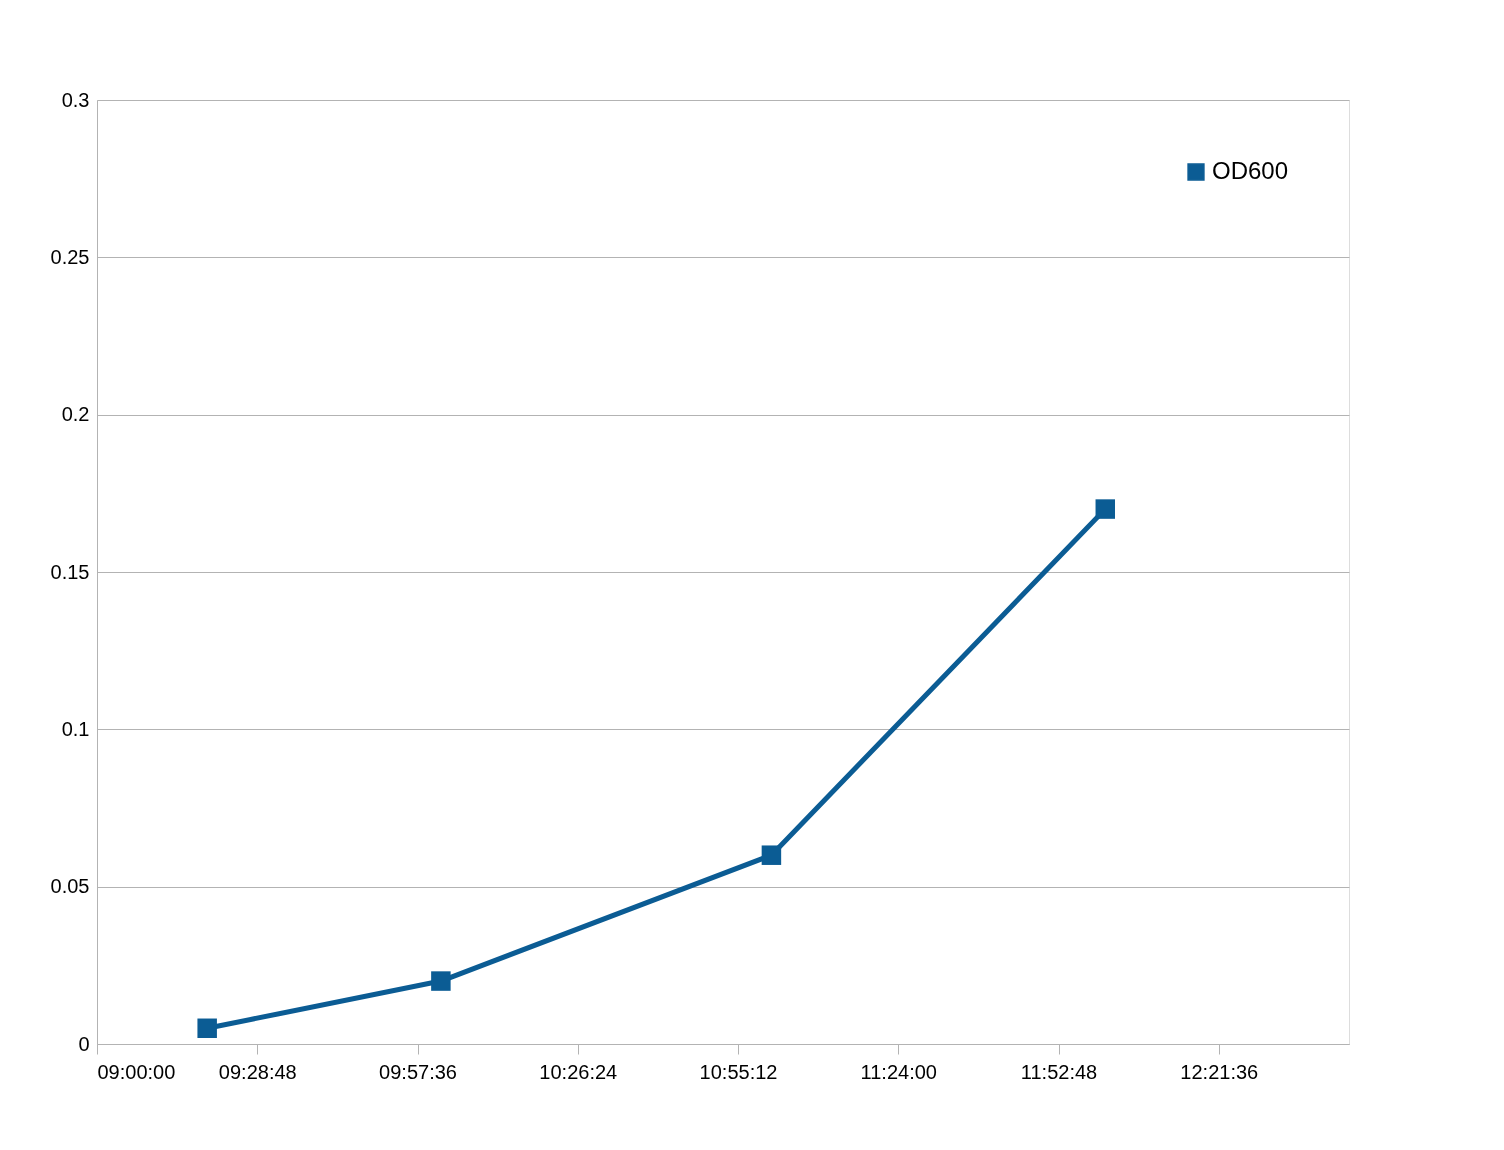 The image size is (1504, 1150). I want to click on y-tick-label: 0.25, so click(70, 256).